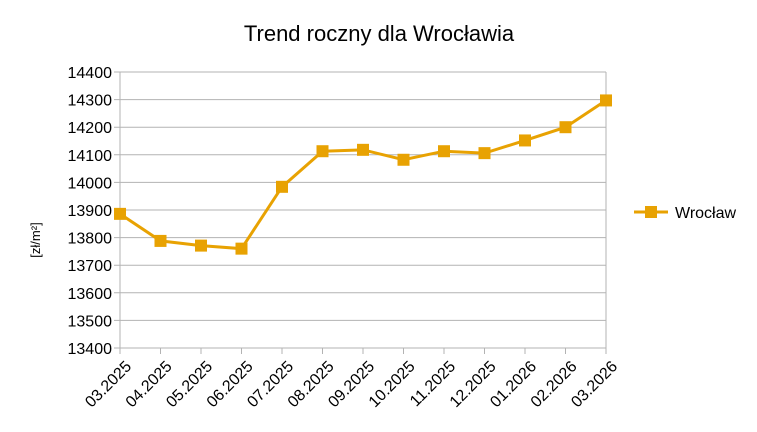 The height and width of the screenshot is (432, 757). What do you see at coordinates (379, 33) in the screenshot?
I see `chart-title: Trend roczny dla Wrocławia` at bounding box center [379, 33].